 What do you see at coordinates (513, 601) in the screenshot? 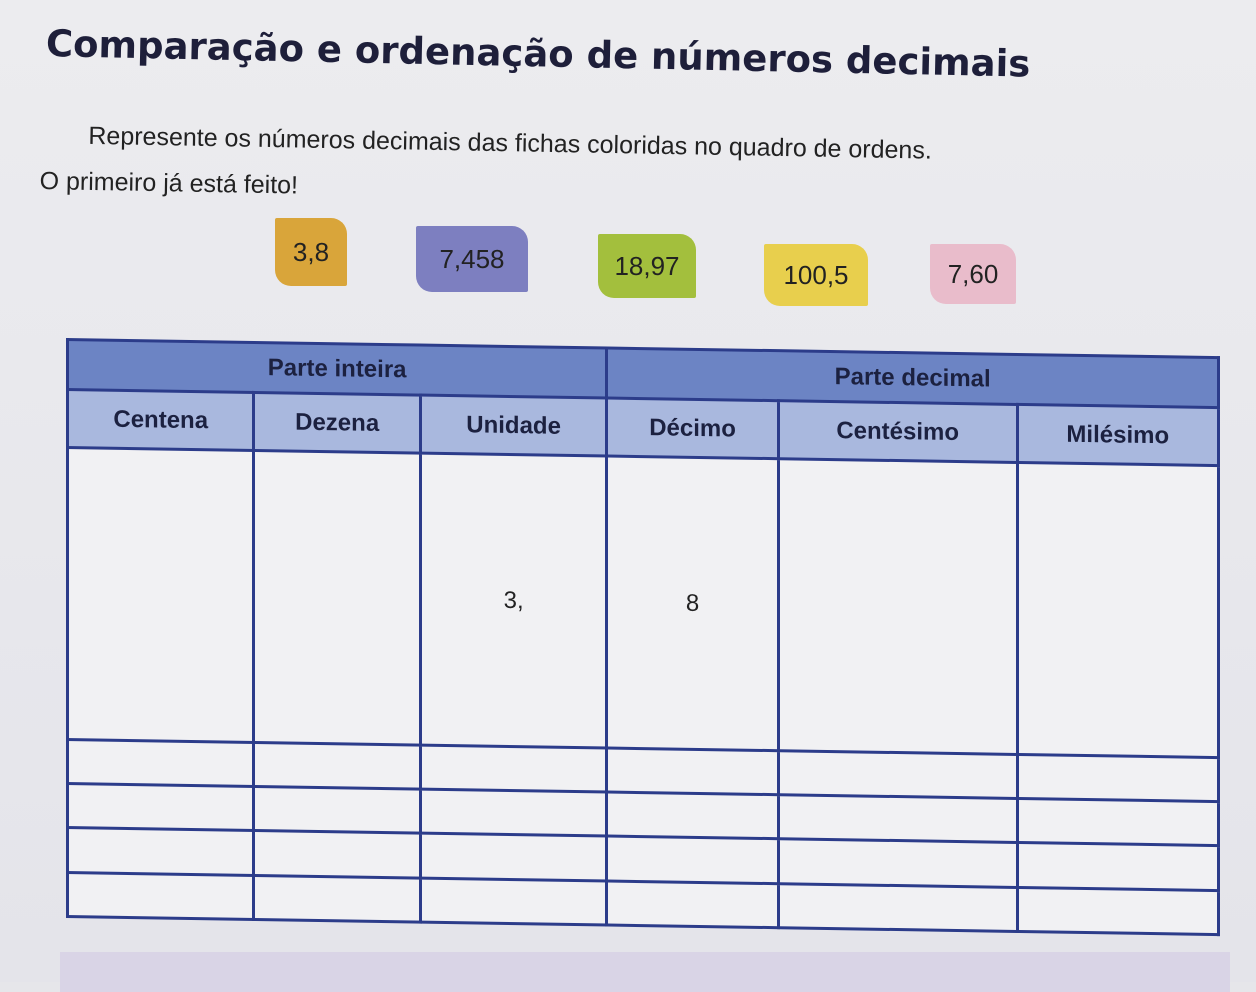
I see `table-cell: 3,` at bounding box center [513, 601].